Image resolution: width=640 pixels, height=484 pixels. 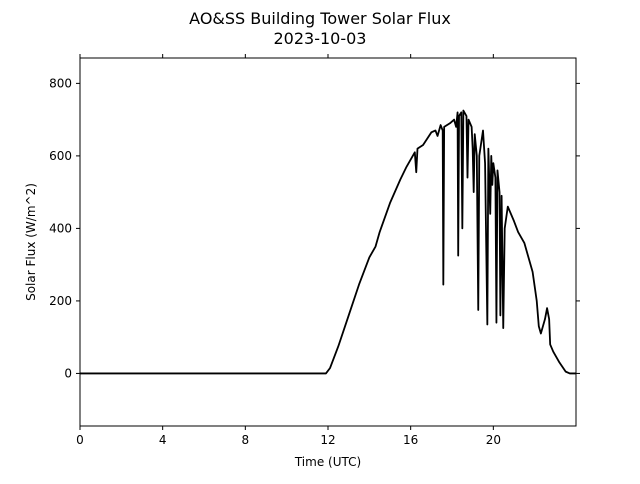 I want to click on x-tick-label: 20, so click(x=493, y=440).